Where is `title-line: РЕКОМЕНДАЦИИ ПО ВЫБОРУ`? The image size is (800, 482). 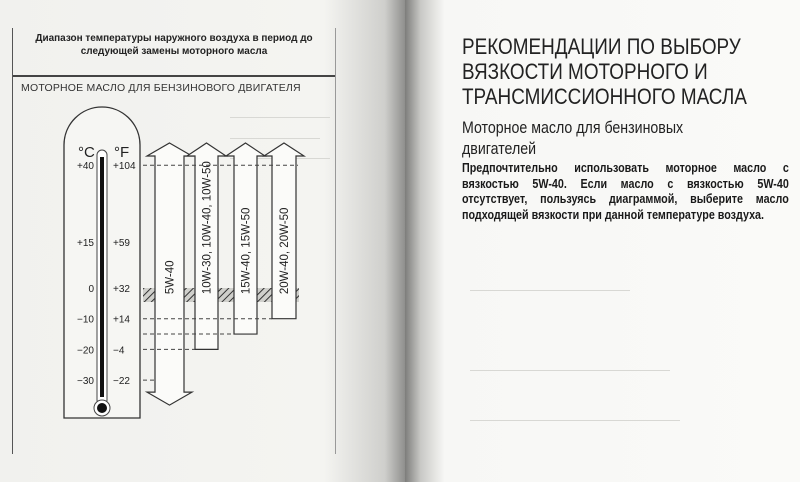 title-line: РЕКОМЕНДАЦИИ ПО ВЫБОРУ is located at coordinates (601, 46).